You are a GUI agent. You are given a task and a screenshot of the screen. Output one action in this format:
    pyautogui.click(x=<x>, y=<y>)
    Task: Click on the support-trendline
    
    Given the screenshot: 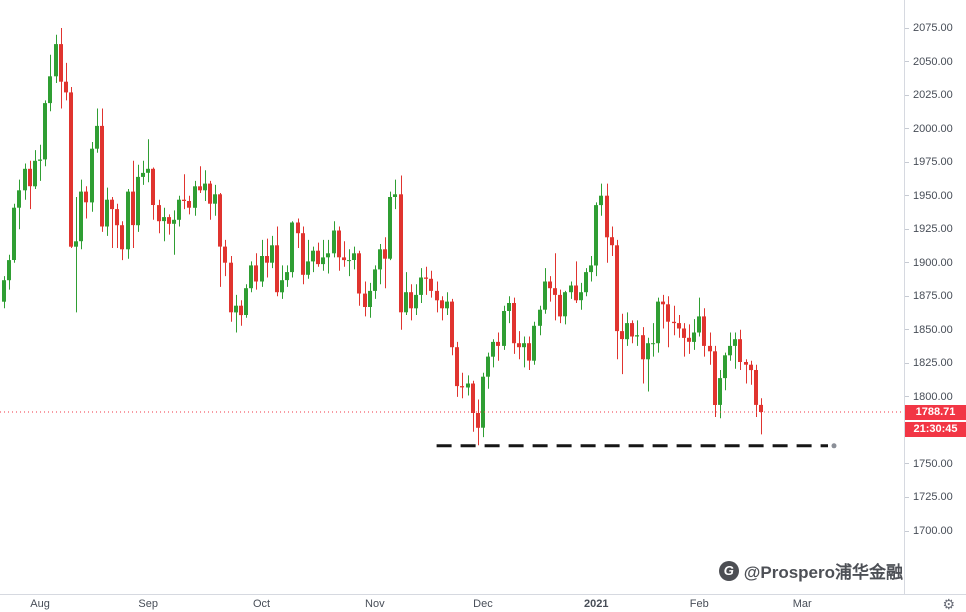 What is the action you would take?
    pyautogui.click(x=636, y=446)
    